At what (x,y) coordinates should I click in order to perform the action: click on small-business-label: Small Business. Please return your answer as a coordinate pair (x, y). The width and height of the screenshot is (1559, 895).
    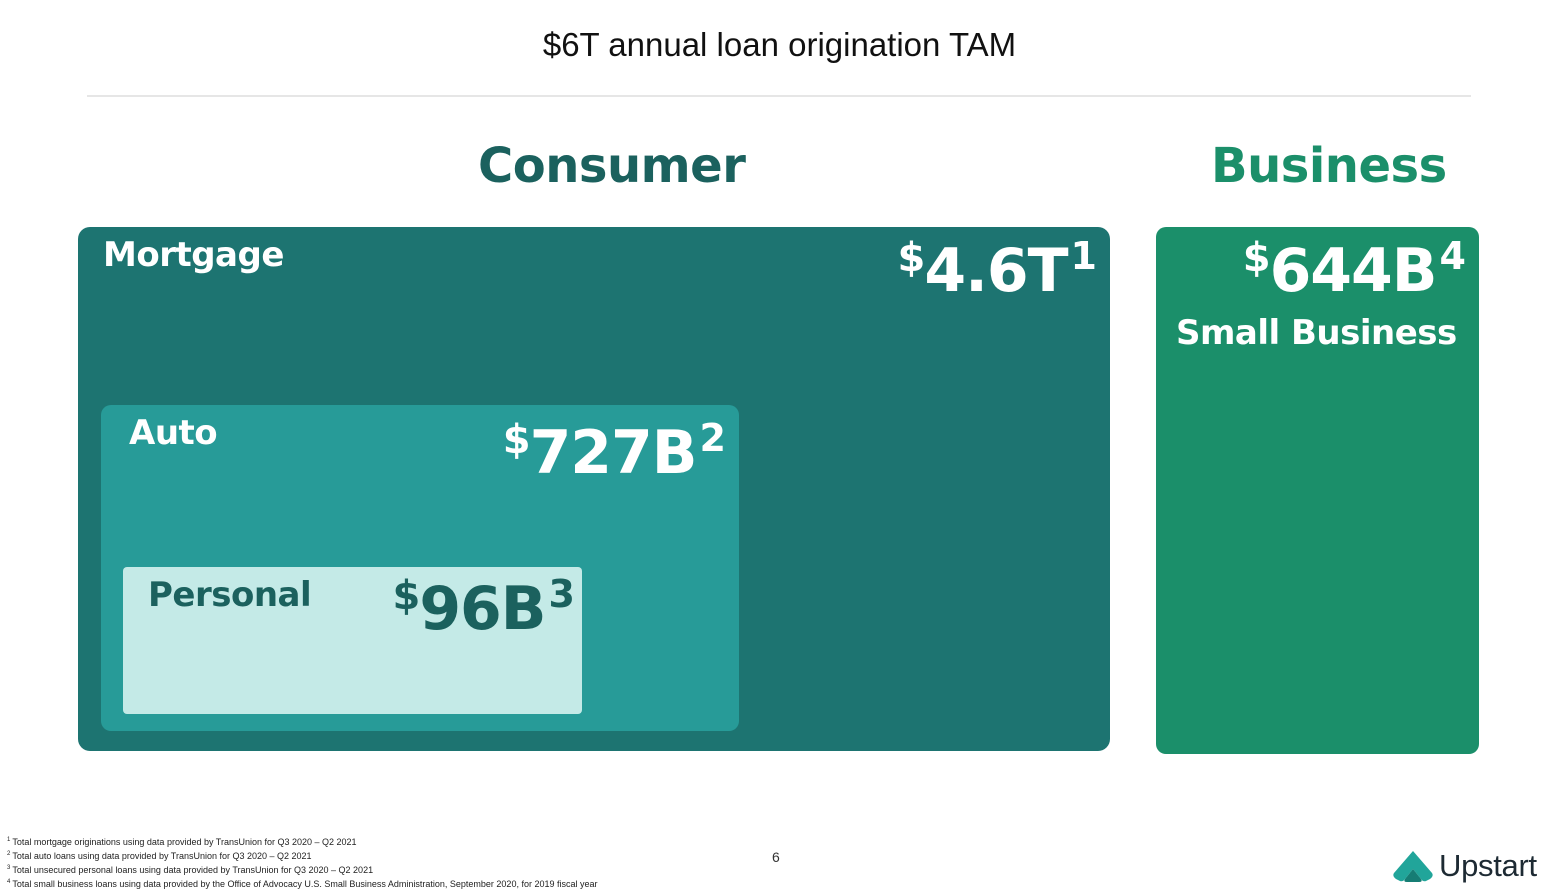
    Looking at the image, I should click on (1316, 333).